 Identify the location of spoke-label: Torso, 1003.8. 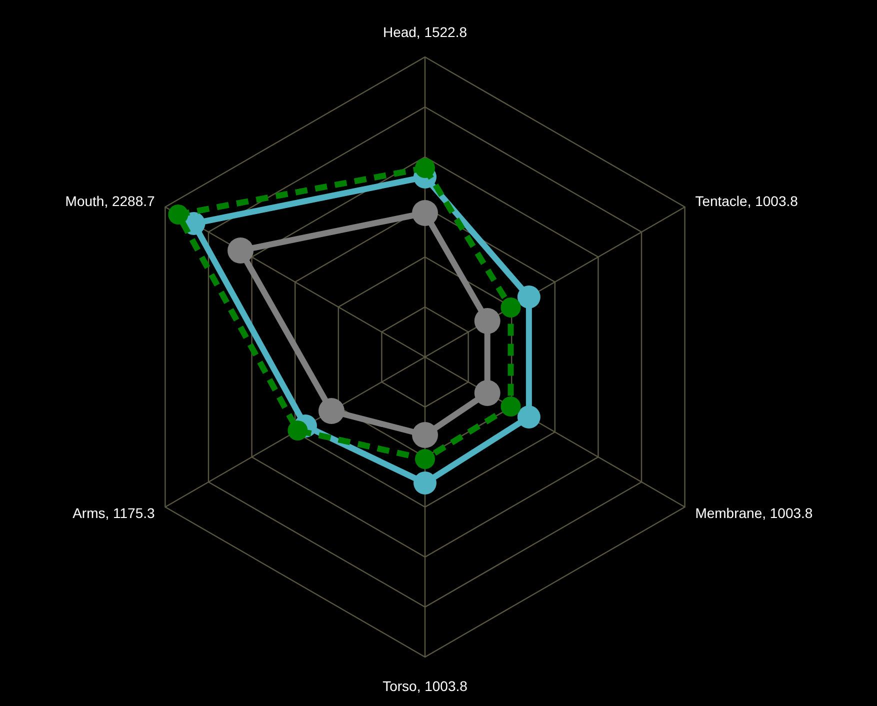
(425, 686).